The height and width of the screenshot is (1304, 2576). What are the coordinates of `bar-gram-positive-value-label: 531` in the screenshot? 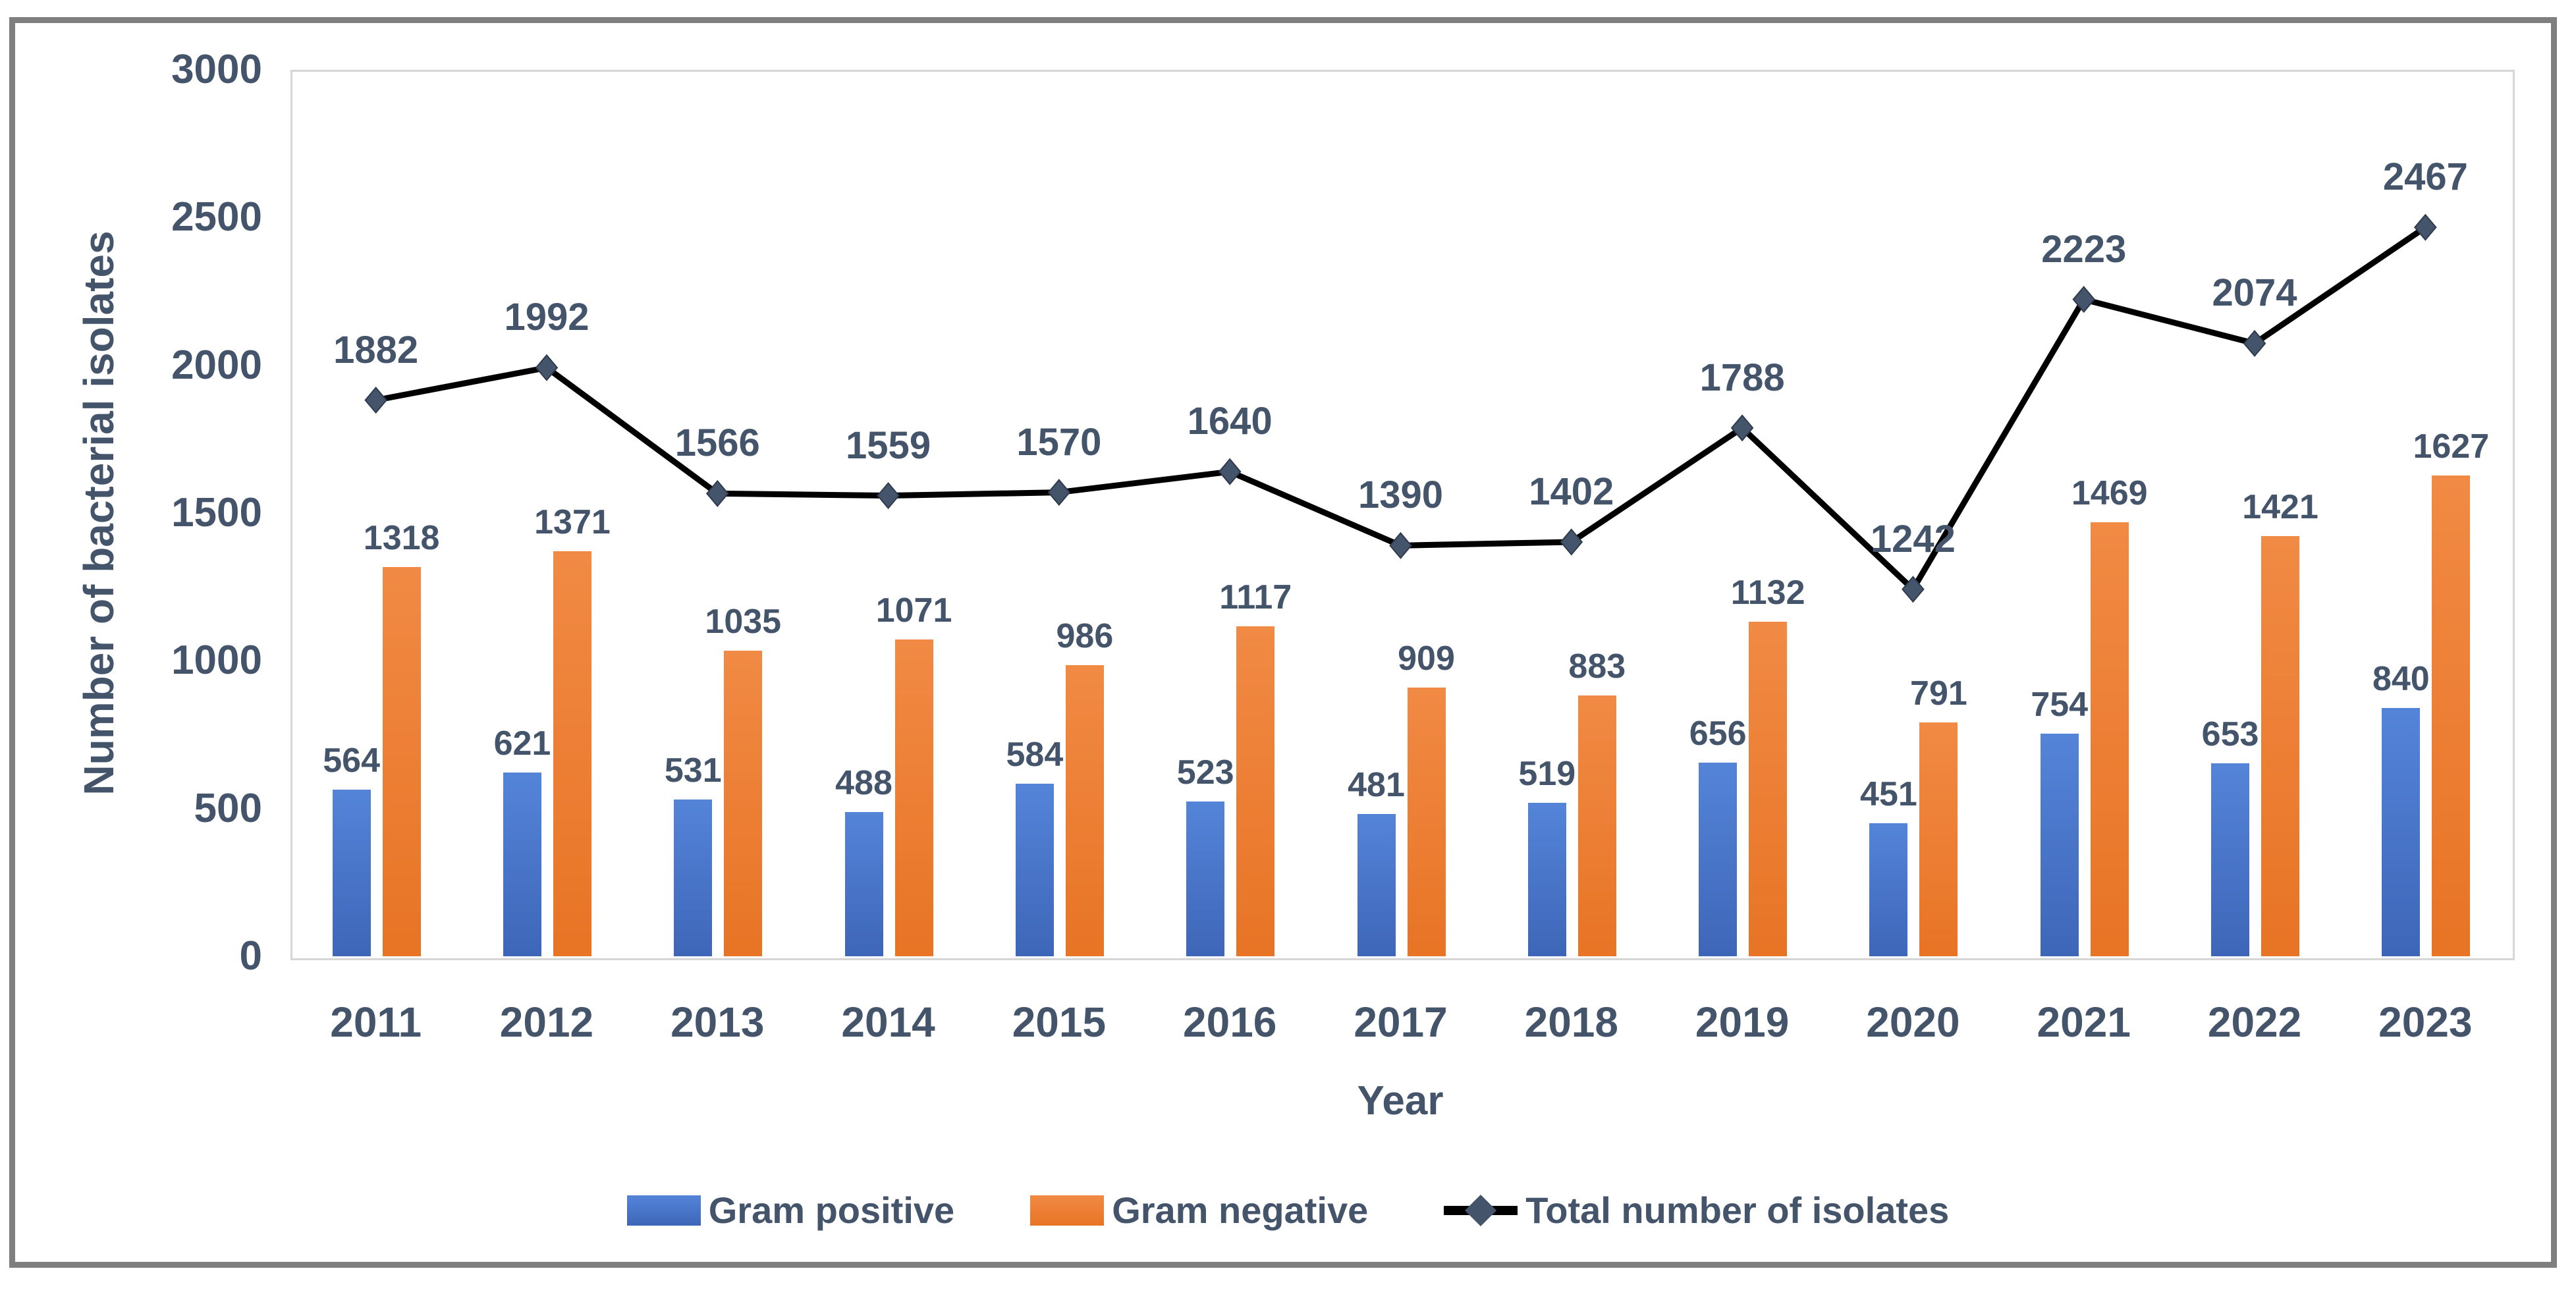 It's located at (693, 770).